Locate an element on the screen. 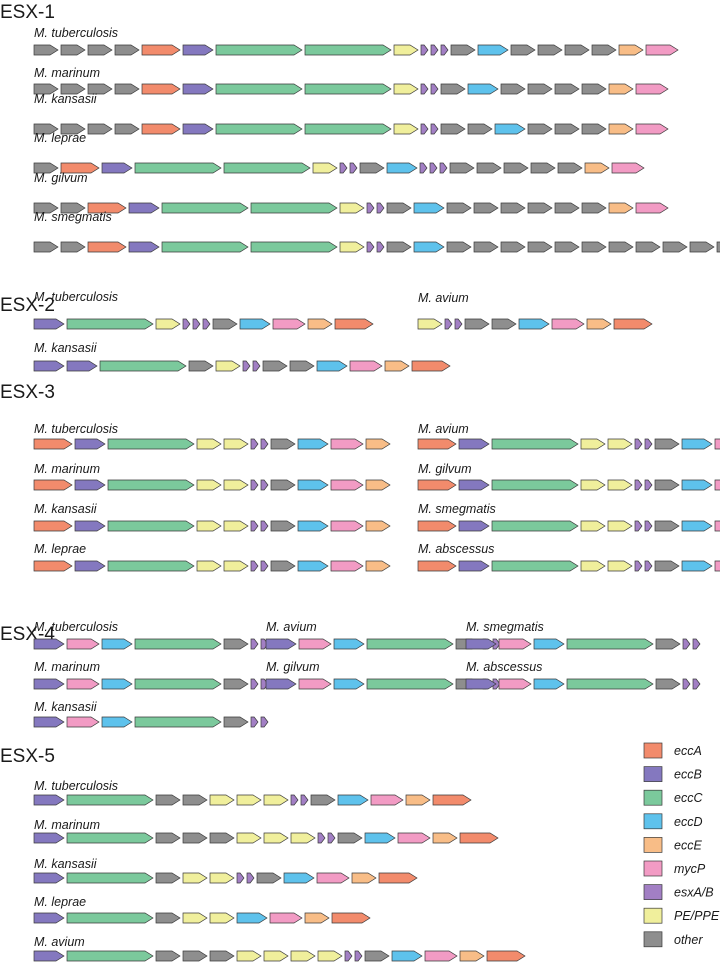 The width and height of the screenshot is (720, 966). legend-item: esxA/B is located at coordinates (678, 892).